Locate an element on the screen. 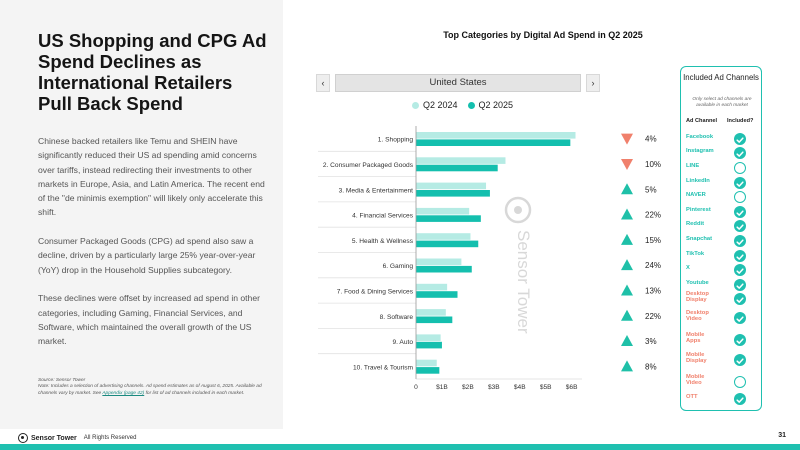 The height and width of the screenshot is (450, 800). yoy-change-label: 5% is located at coordinates (651, 189).